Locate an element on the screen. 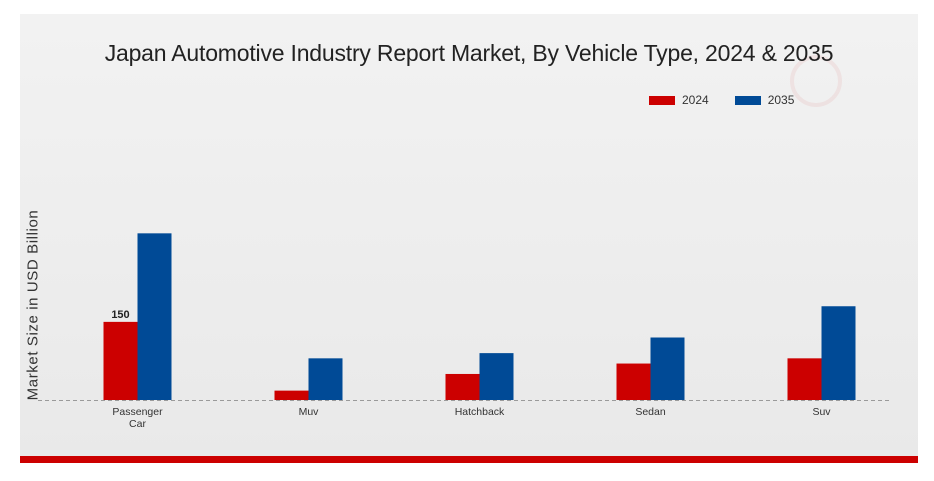 This screenshot has height=481, width=934. footer-accent-bar is located at coordinates (469, 459).